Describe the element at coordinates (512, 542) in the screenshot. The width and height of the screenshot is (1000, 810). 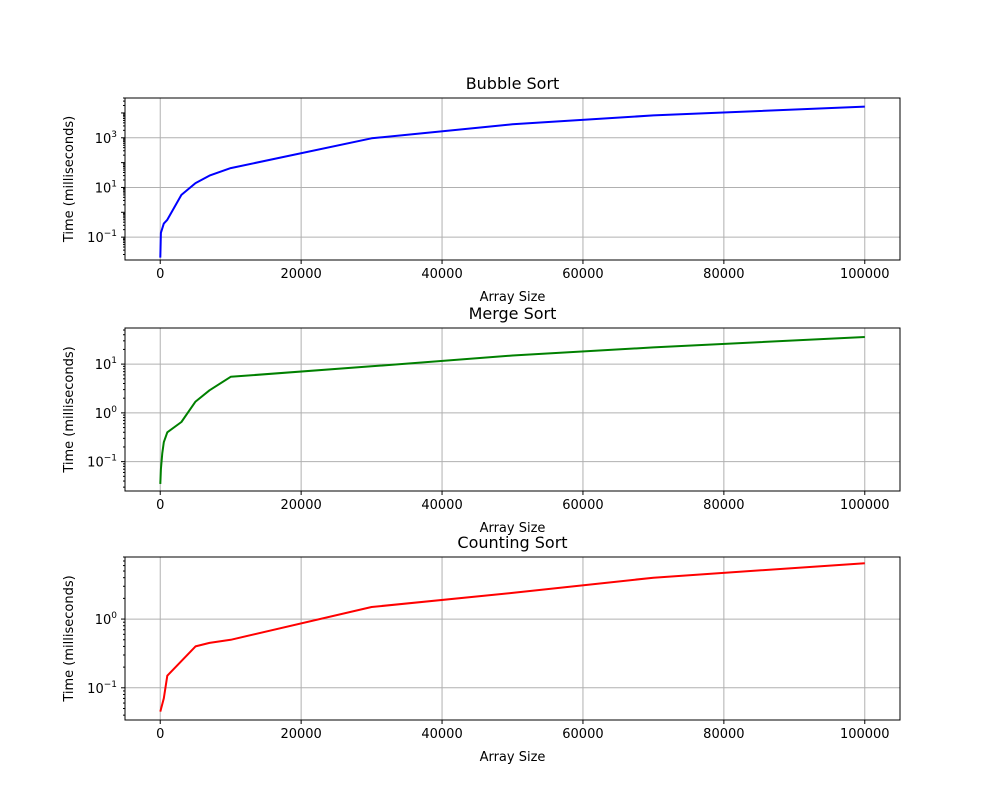
I see `subplot-title: Counting Sort` at that location.